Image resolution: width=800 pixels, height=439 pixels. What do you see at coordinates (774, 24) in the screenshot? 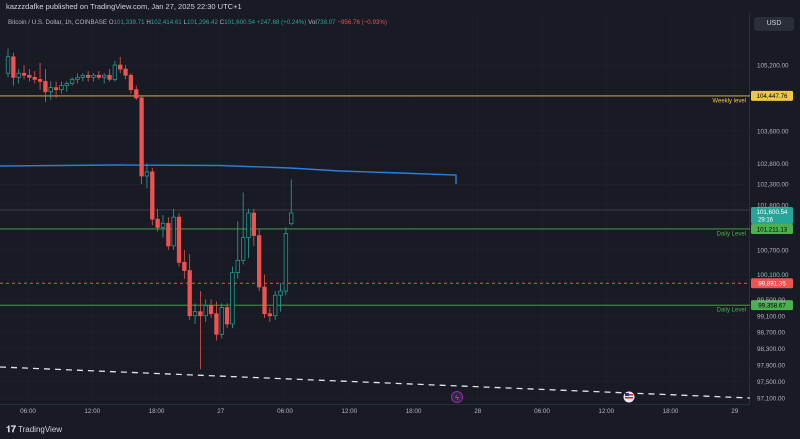
I see `currency-button: USD` at bounding box center [774, 24].